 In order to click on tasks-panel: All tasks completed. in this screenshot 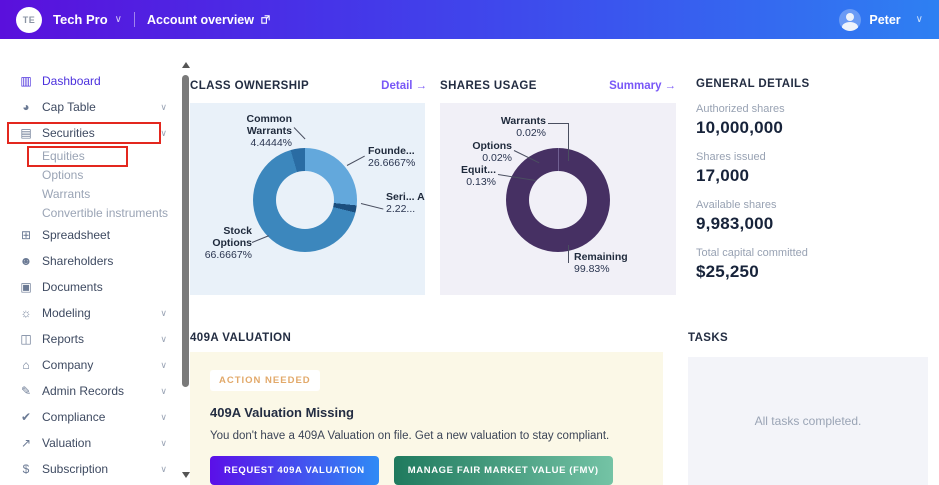, I will do `click(808, 421)`.